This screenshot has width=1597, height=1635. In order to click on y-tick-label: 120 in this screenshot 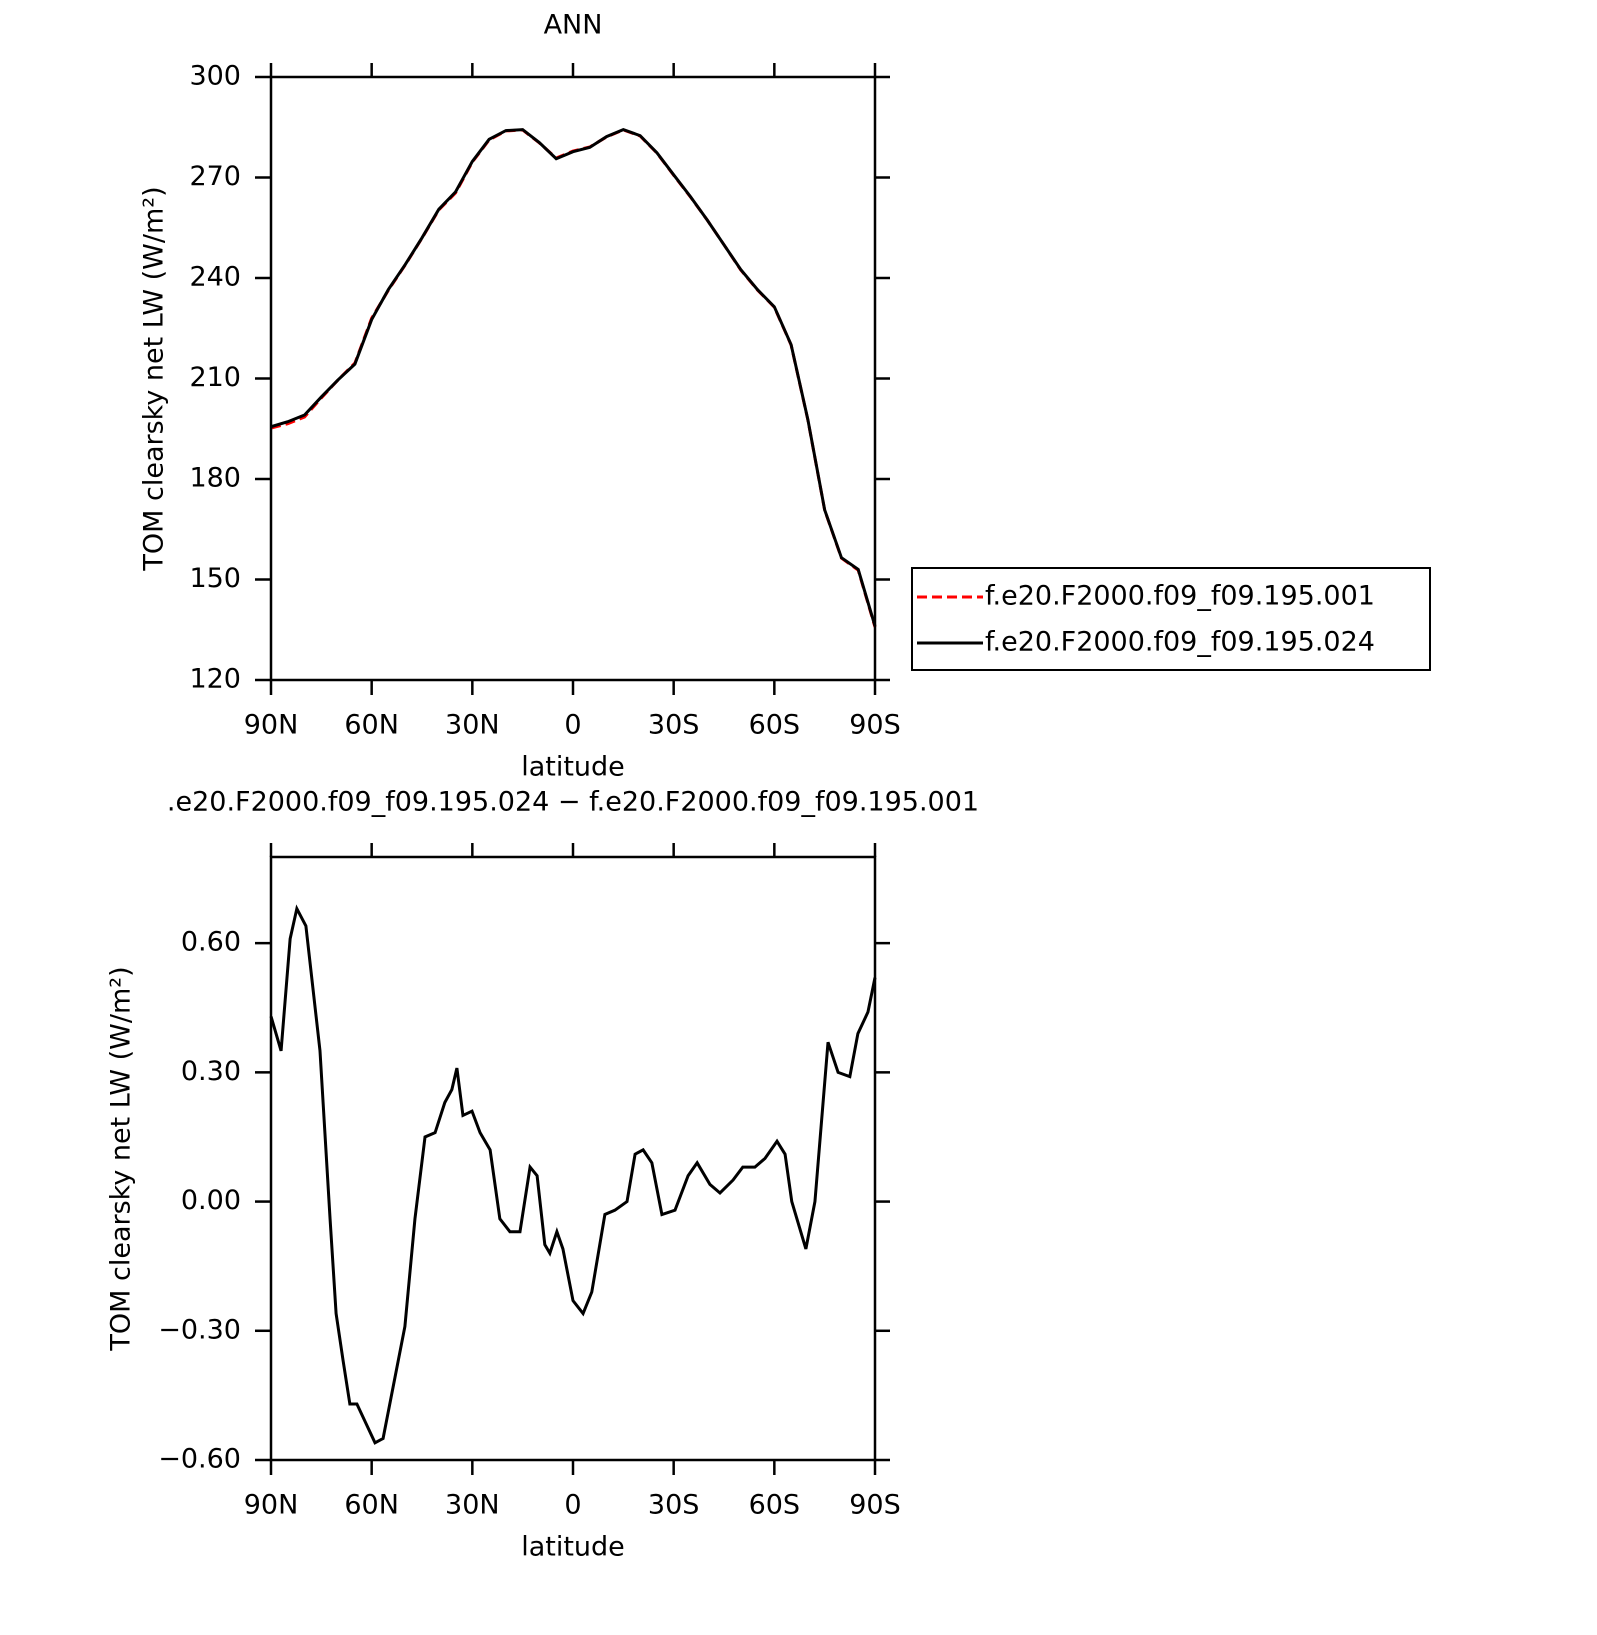, I will do `click(215, 679)`.